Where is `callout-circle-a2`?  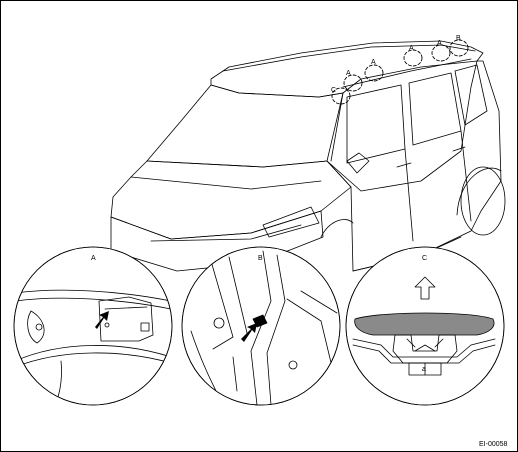
callout-circle-a2 is located at coordinates (374, 73).